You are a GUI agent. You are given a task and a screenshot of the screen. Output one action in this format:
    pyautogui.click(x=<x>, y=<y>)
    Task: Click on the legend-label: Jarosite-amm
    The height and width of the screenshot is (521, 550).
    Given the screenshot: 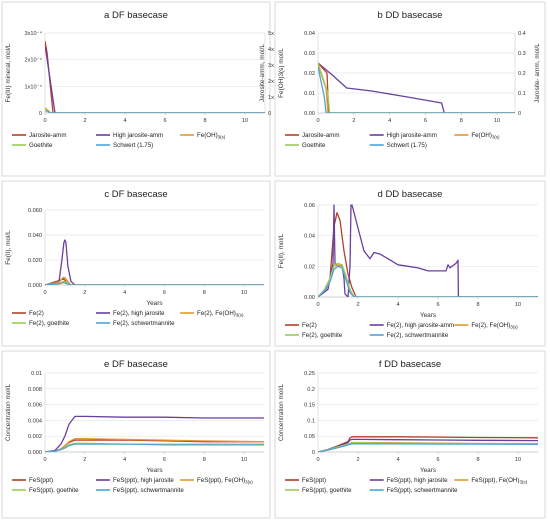 What is the action you would take?
    pyautogui.click(x=47, y=135)
    